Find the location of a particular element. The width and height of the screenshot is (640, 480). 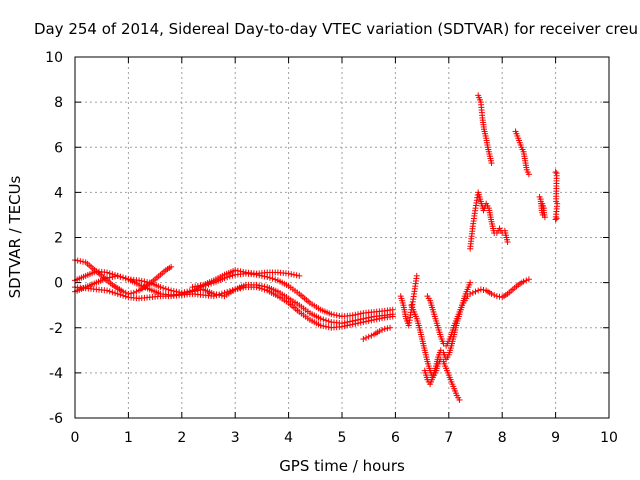

y-tick-label: 0 is located at coordinates (58, 284).